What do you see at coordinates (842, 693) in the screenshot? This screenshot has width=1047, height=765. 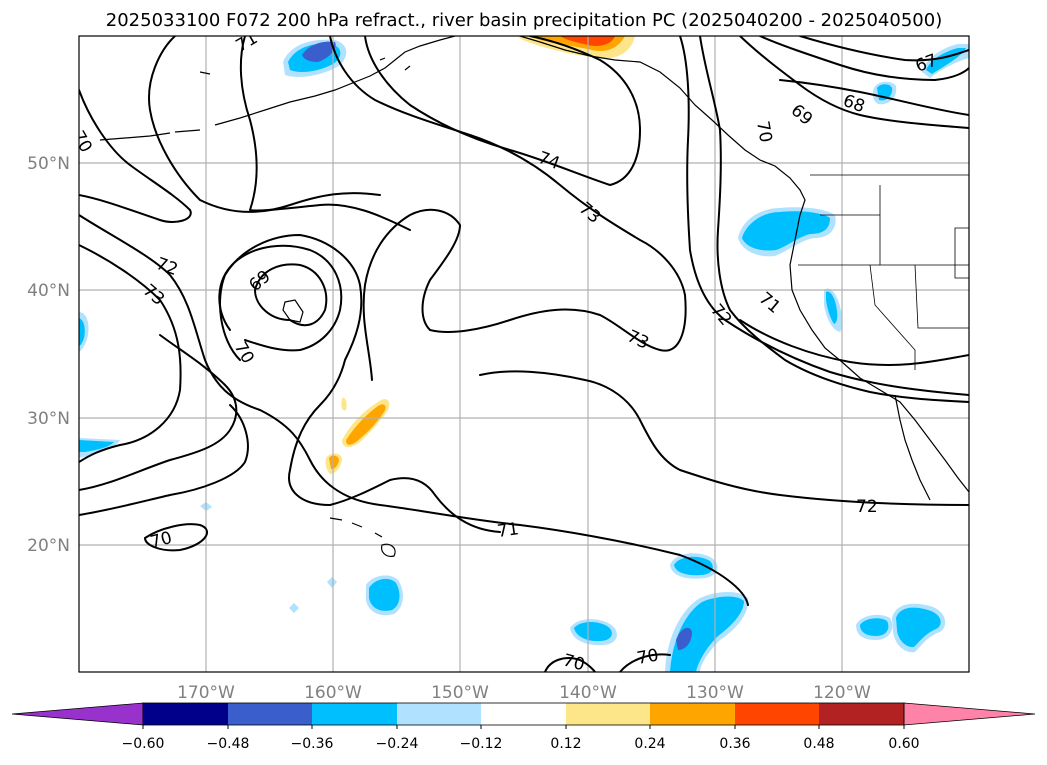 I see `lon-label: 120°W` at bounding box center [842, 693].